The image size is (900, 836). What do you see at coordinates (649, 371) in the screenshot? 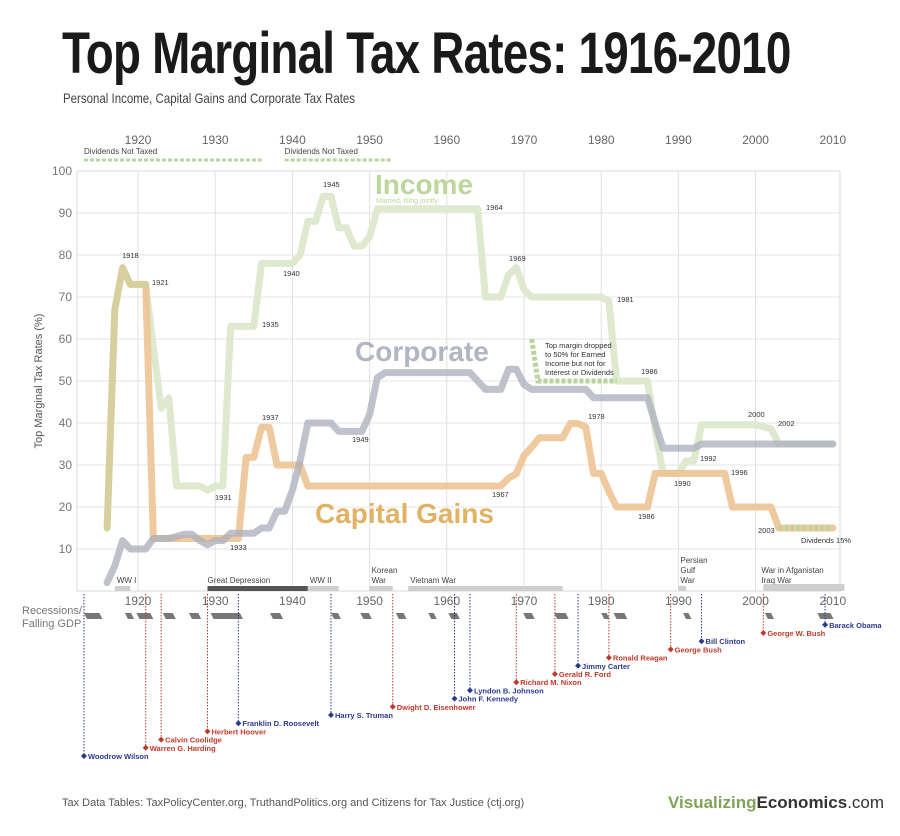
I see `annotation-label: 1986` at bounding box center [649, 371].